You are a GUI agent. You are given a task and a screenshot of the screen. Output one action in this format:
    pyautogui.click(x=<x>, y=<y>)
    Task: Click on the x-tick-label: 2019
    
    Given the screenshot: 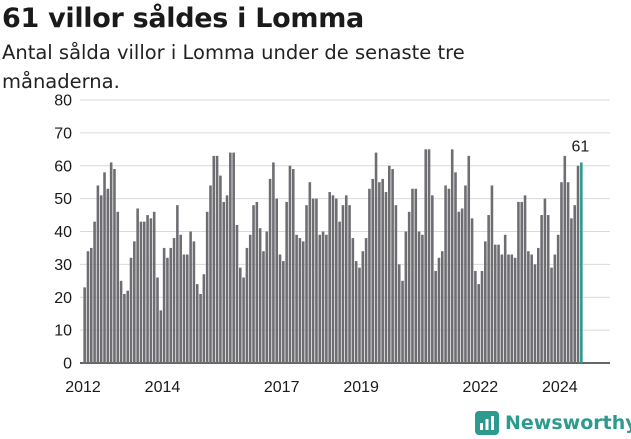 What is the action you would take?
    pyautogui.click(x=361, y=387)
    